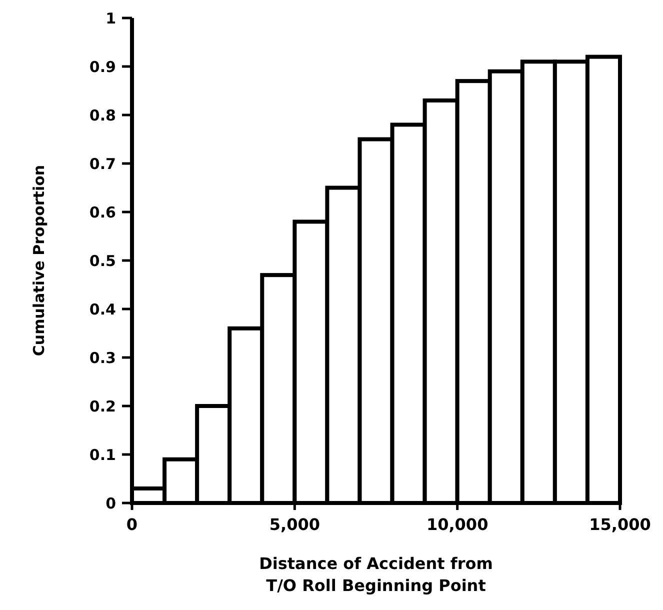 The width and height of the screenshot is (663, 610). What do you see at coordinates (102, 309) in the screenshot?
I see `y-tick-label: 0.4` at bounding box center [102, 309].